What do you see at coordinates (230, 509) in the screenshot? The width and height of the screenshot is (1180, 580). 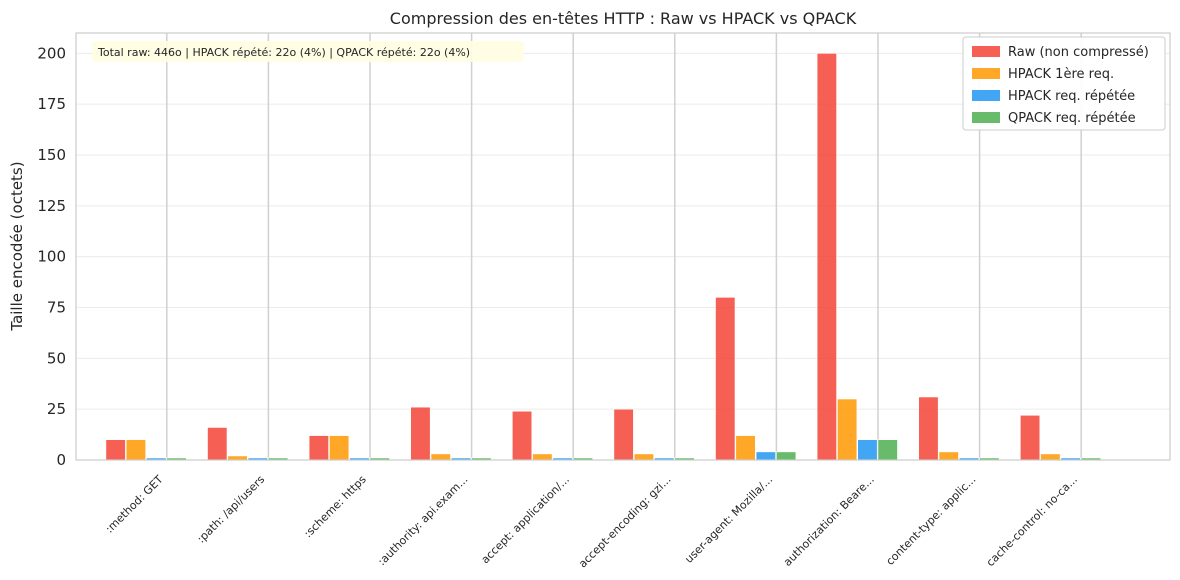 I see `x-tick-label: :path: /api/users` at bounding box center [230, 509].